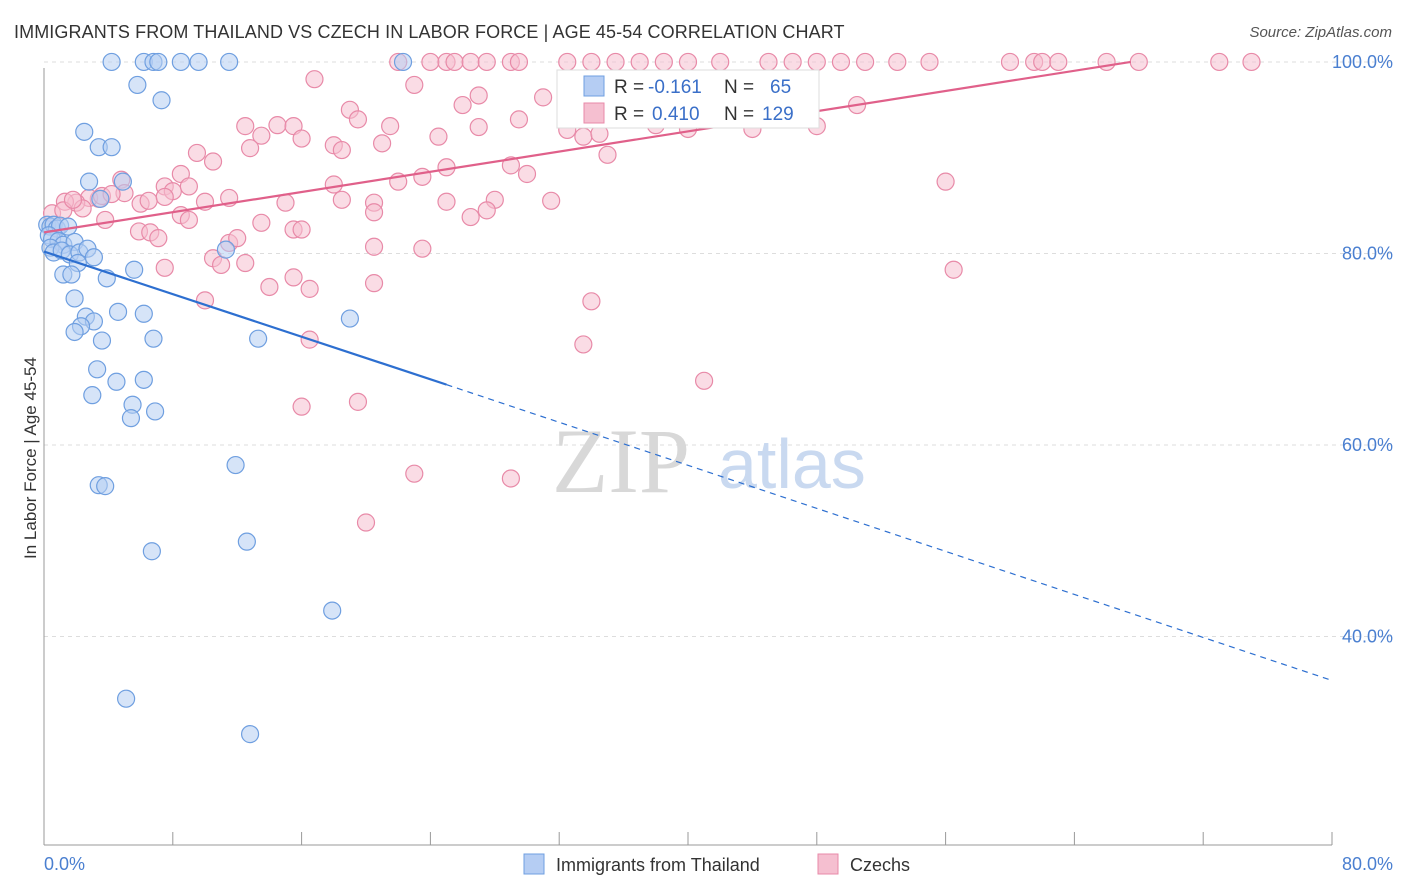 Image resolution: width=1406 pixels, height=892 pixels. I want to click on legend-r-value-thailand: -0.161, so click(675, 87).